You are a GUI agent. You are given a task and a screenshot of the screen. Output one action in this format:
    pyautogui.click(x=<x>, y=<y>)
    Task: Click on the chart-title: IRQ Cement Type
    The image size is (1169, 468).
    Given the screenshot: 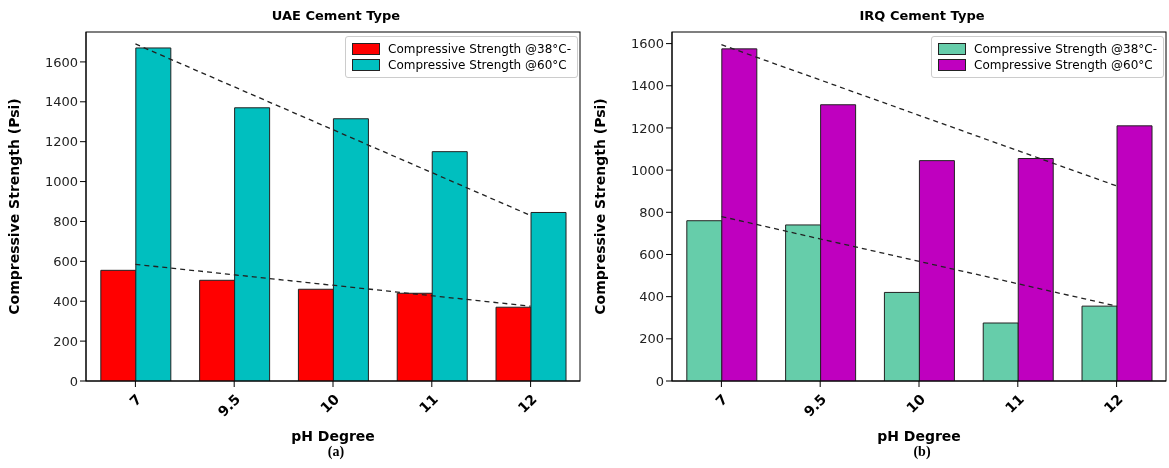 What is the action you would take?
    pyautogui.click(x=922, y=15)
    